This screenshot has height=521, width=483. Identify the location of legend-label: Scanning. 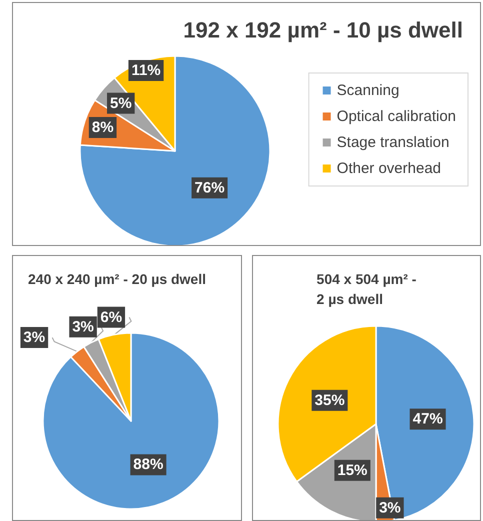
(368, 90).